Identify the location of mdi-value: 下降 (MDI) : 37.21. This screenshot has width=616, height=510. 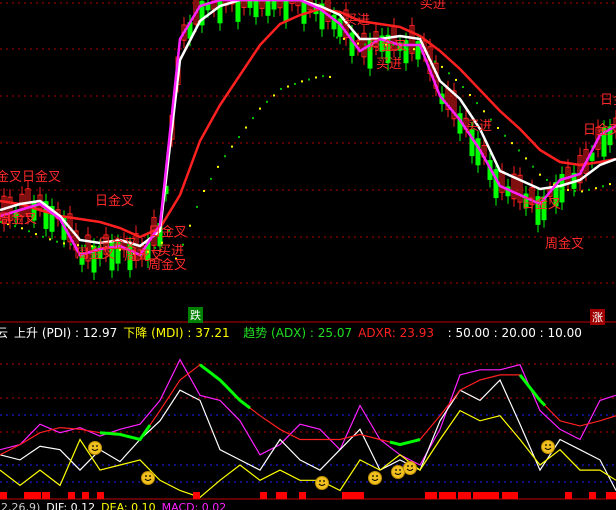
(176, 333).